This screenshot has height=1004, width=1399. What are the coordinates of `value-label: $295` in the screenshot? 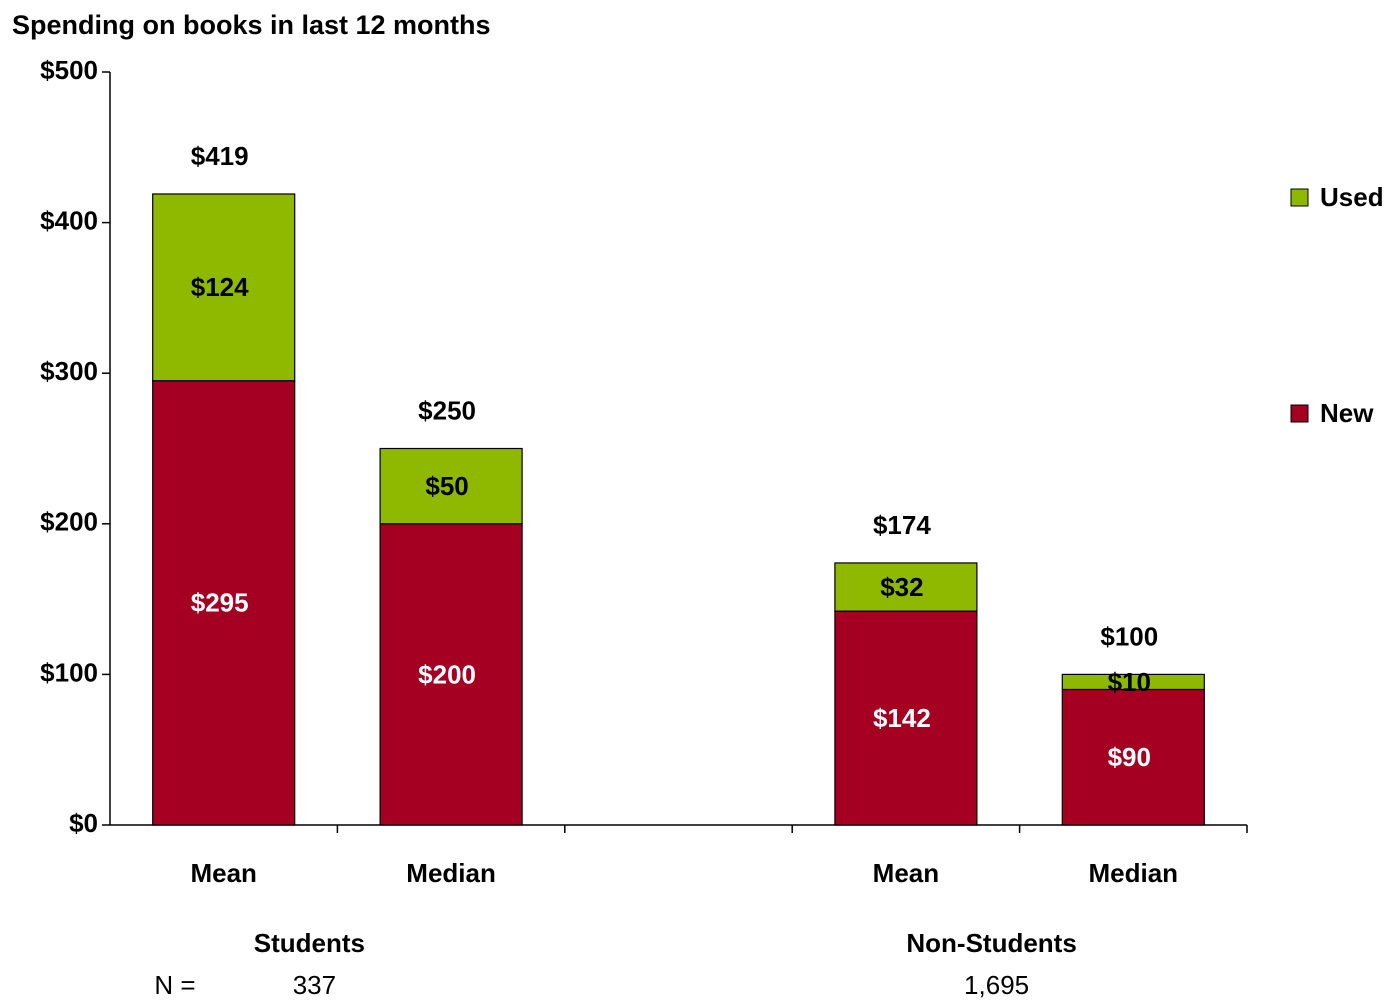 It's located at (220, 603).